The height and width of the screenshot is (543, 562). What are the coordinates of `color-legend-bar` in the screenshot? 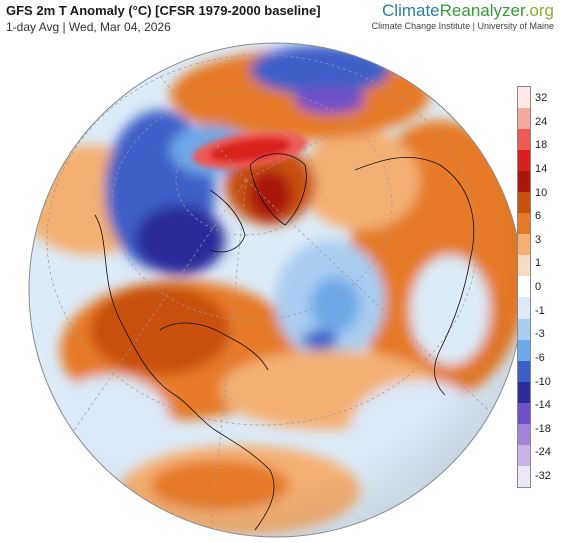 It's located at (524, 287).